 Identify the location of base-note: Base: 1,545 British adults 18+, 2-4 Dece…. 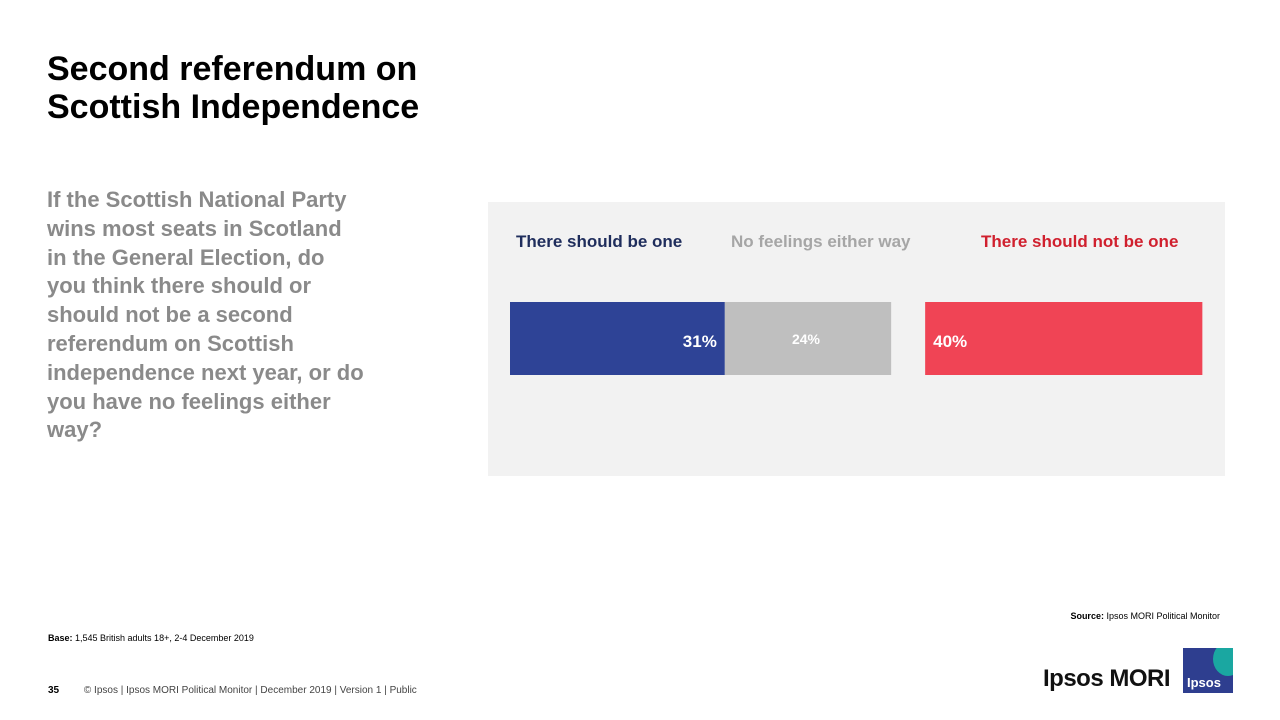
(151, 638).